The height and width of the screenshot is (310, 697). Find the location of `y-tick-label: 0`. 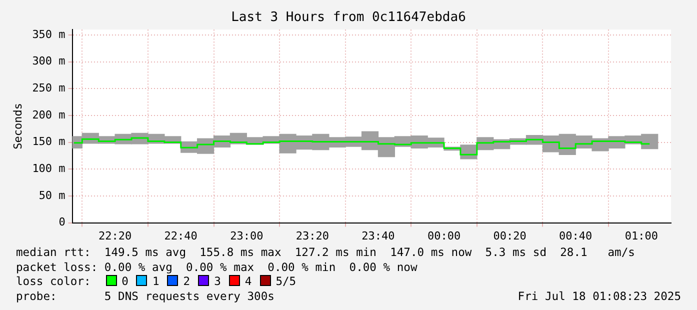

y-tick-label: 0 is located at coordinates (62, 222).